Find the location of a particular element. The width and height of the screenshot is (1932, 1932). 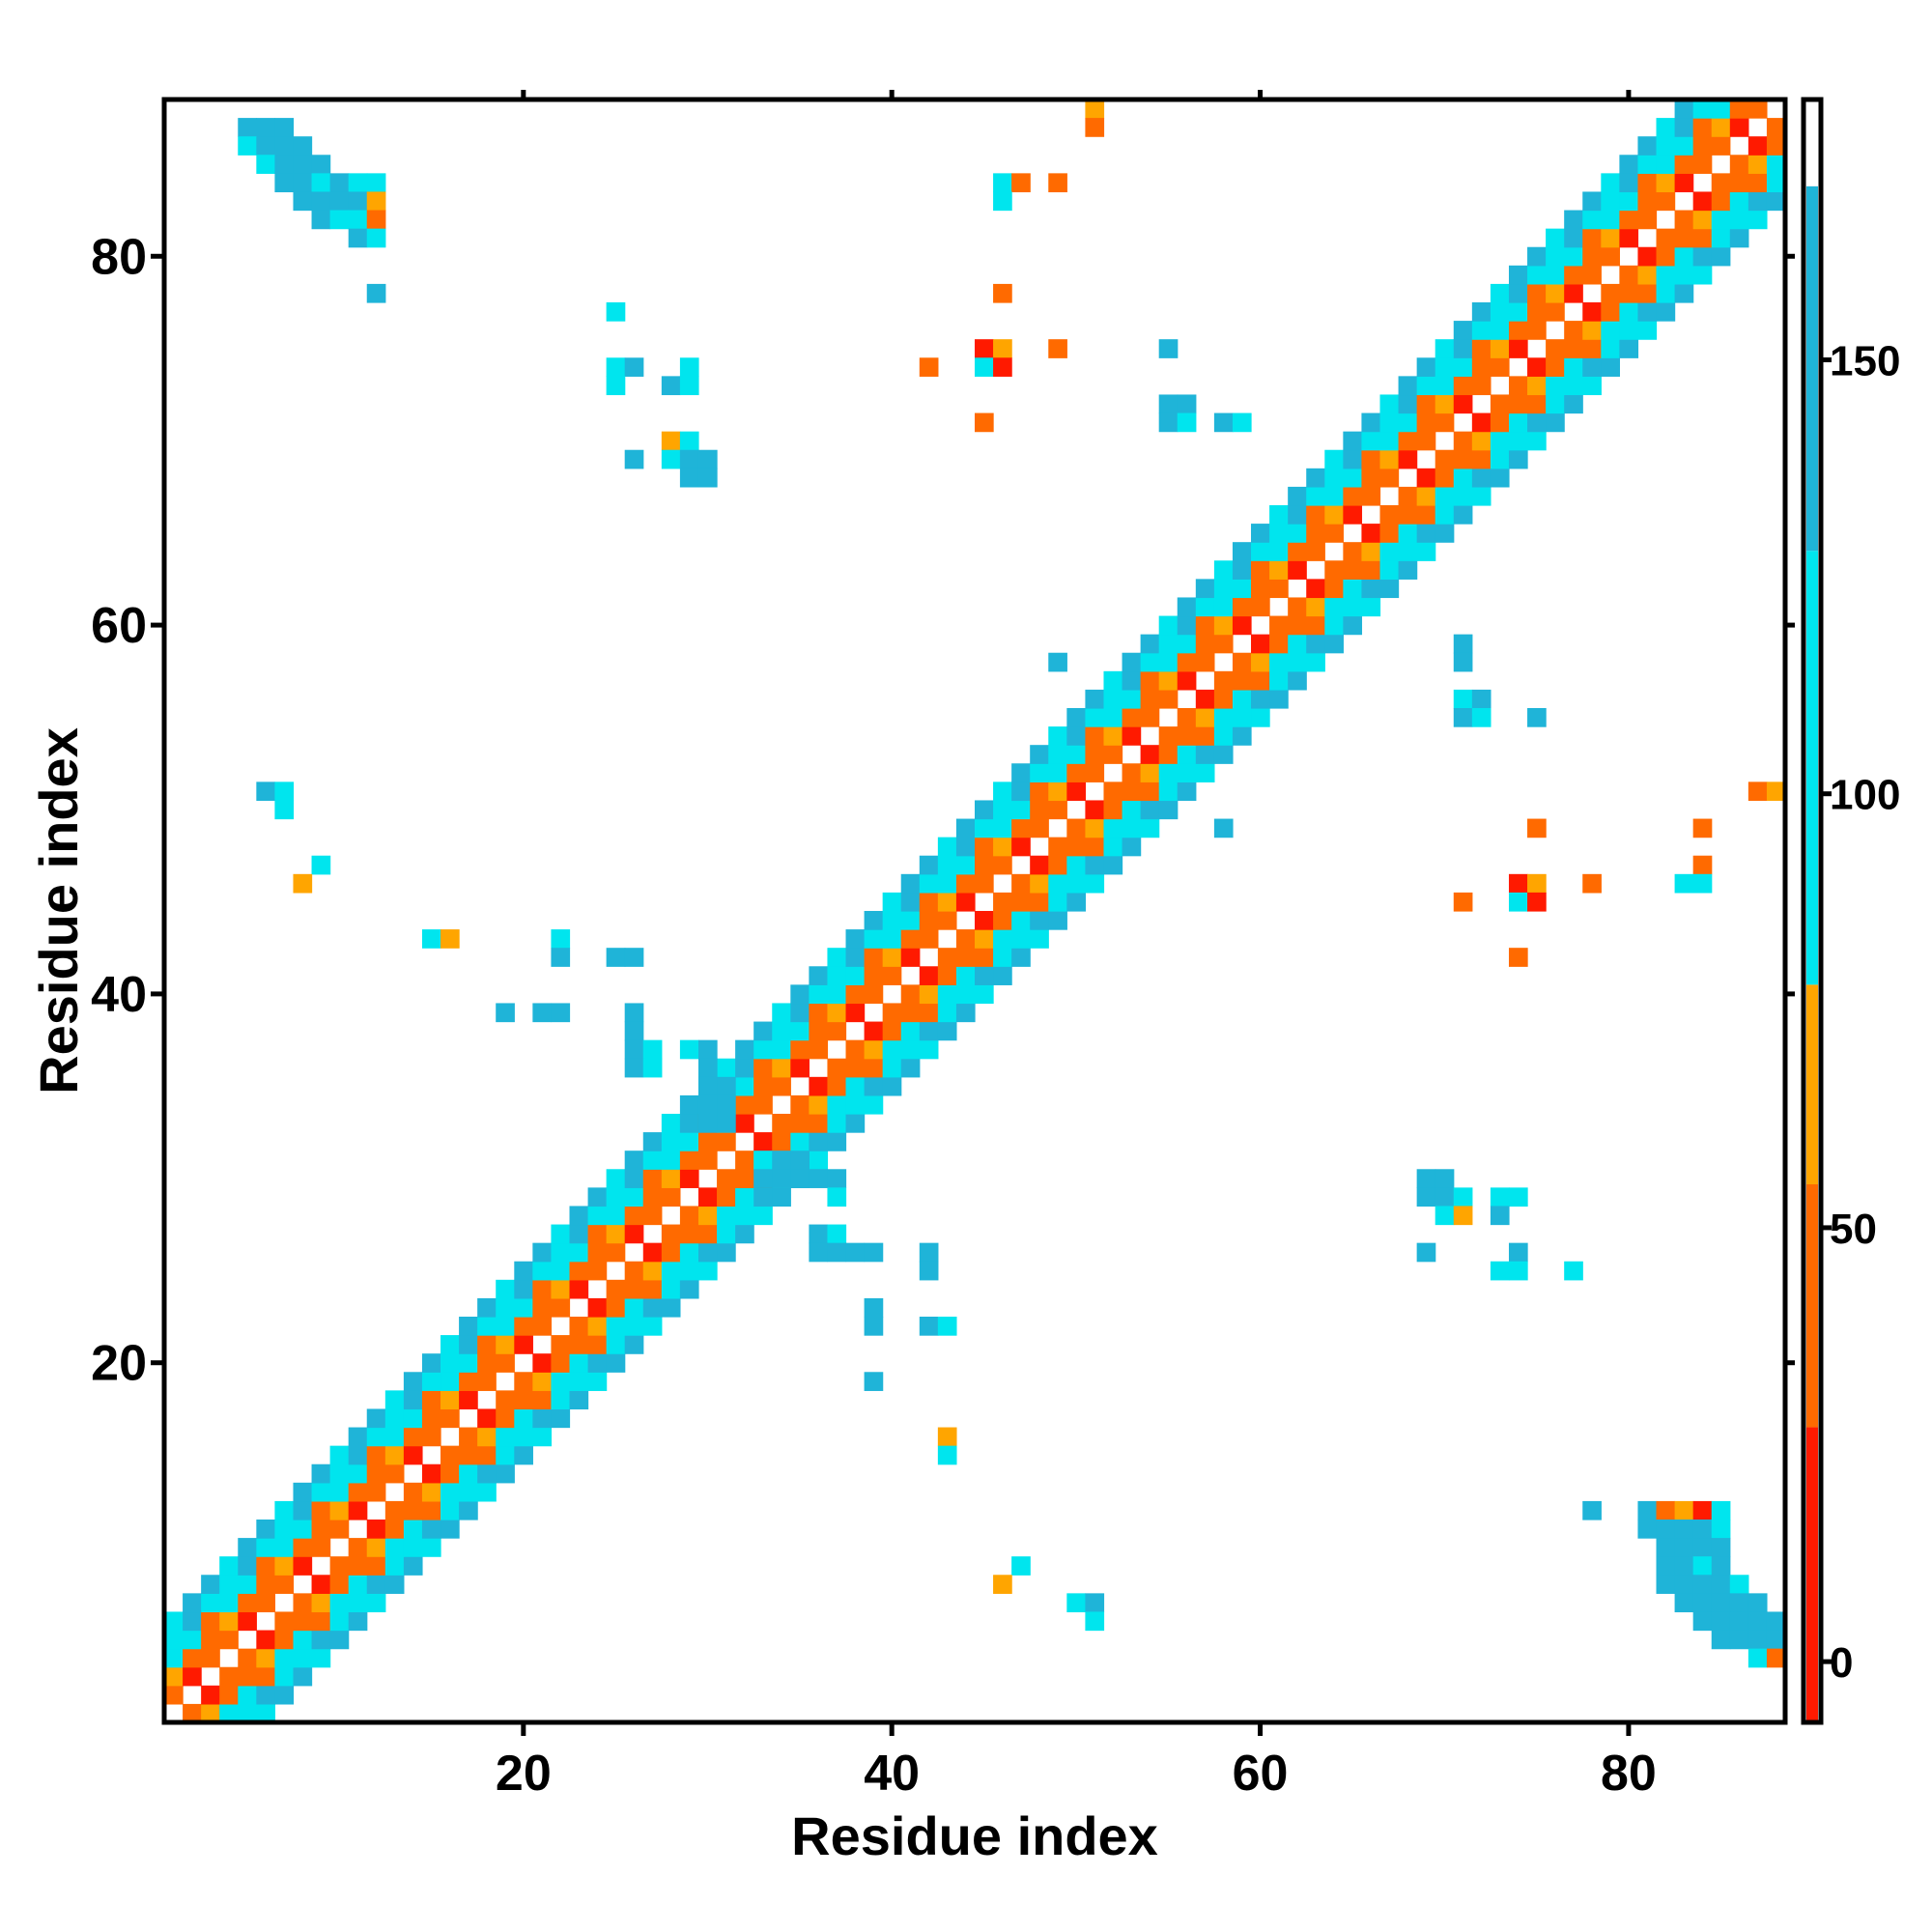

y-tick-label: 80 is located at coordinates (119, 257).